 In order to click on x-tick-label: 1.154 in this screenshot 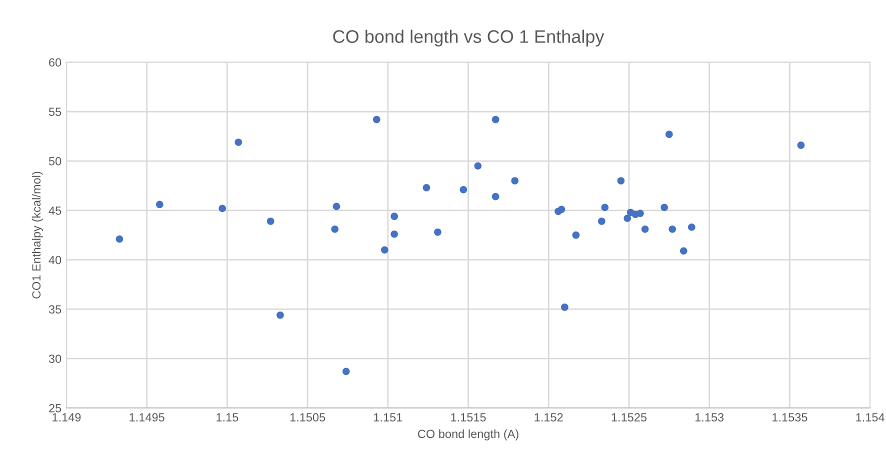, I will do `click(870, 417)`.